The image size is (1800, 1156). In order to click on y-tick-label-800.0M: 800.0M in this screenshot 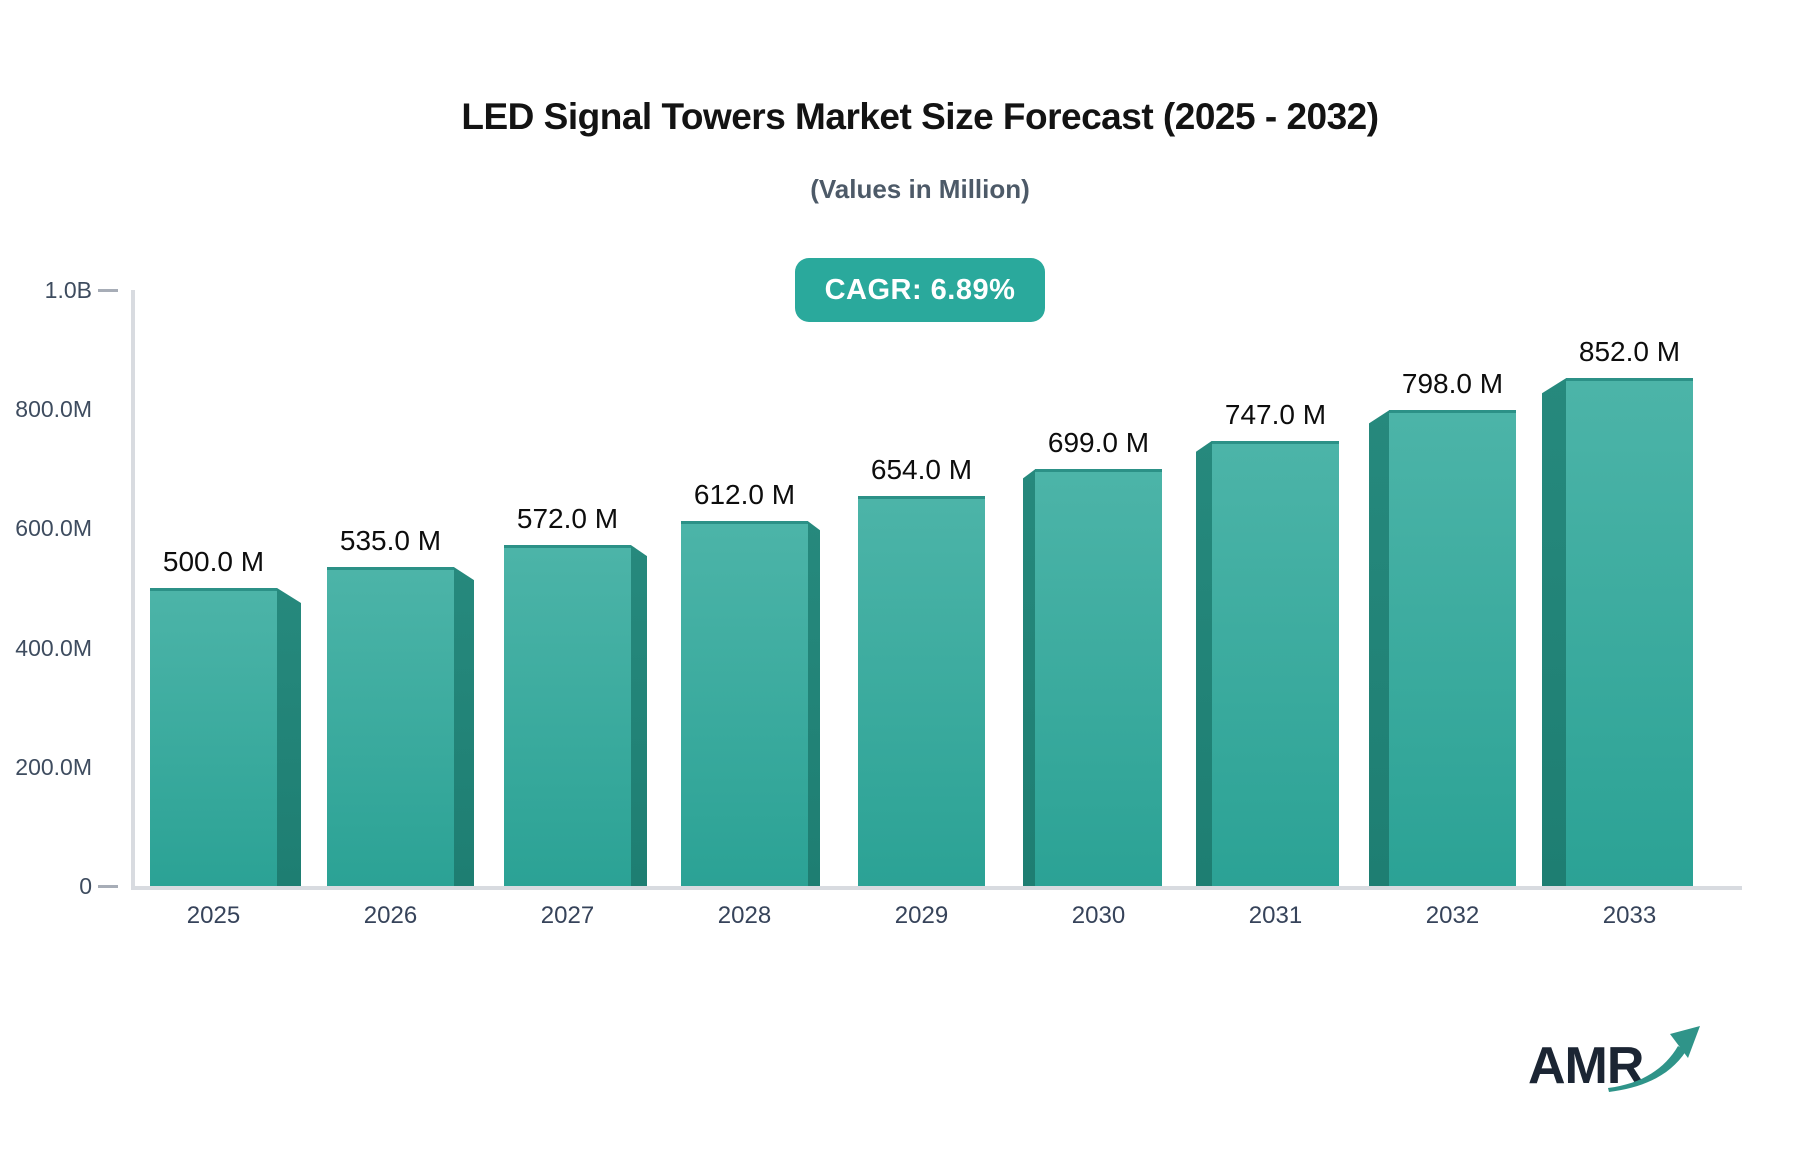, I will do `click(53, 409)`.